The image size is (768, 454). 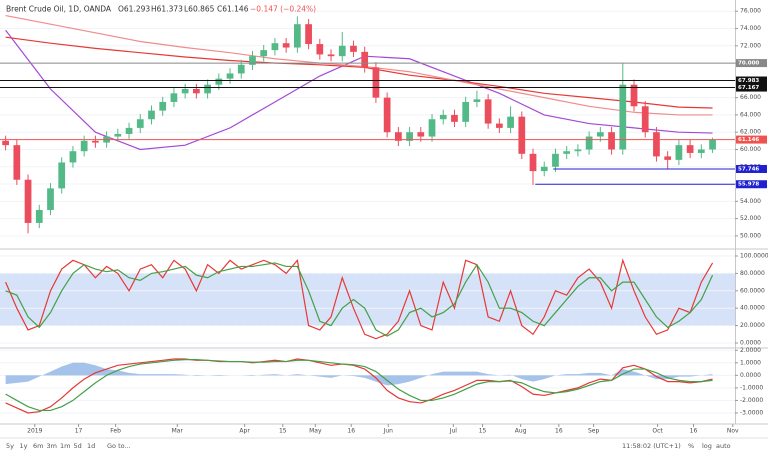 What do you see at coordinates (199, 9) in the screenshot?
I see `quote-low: L60.865` at bounding box center [199, 9].